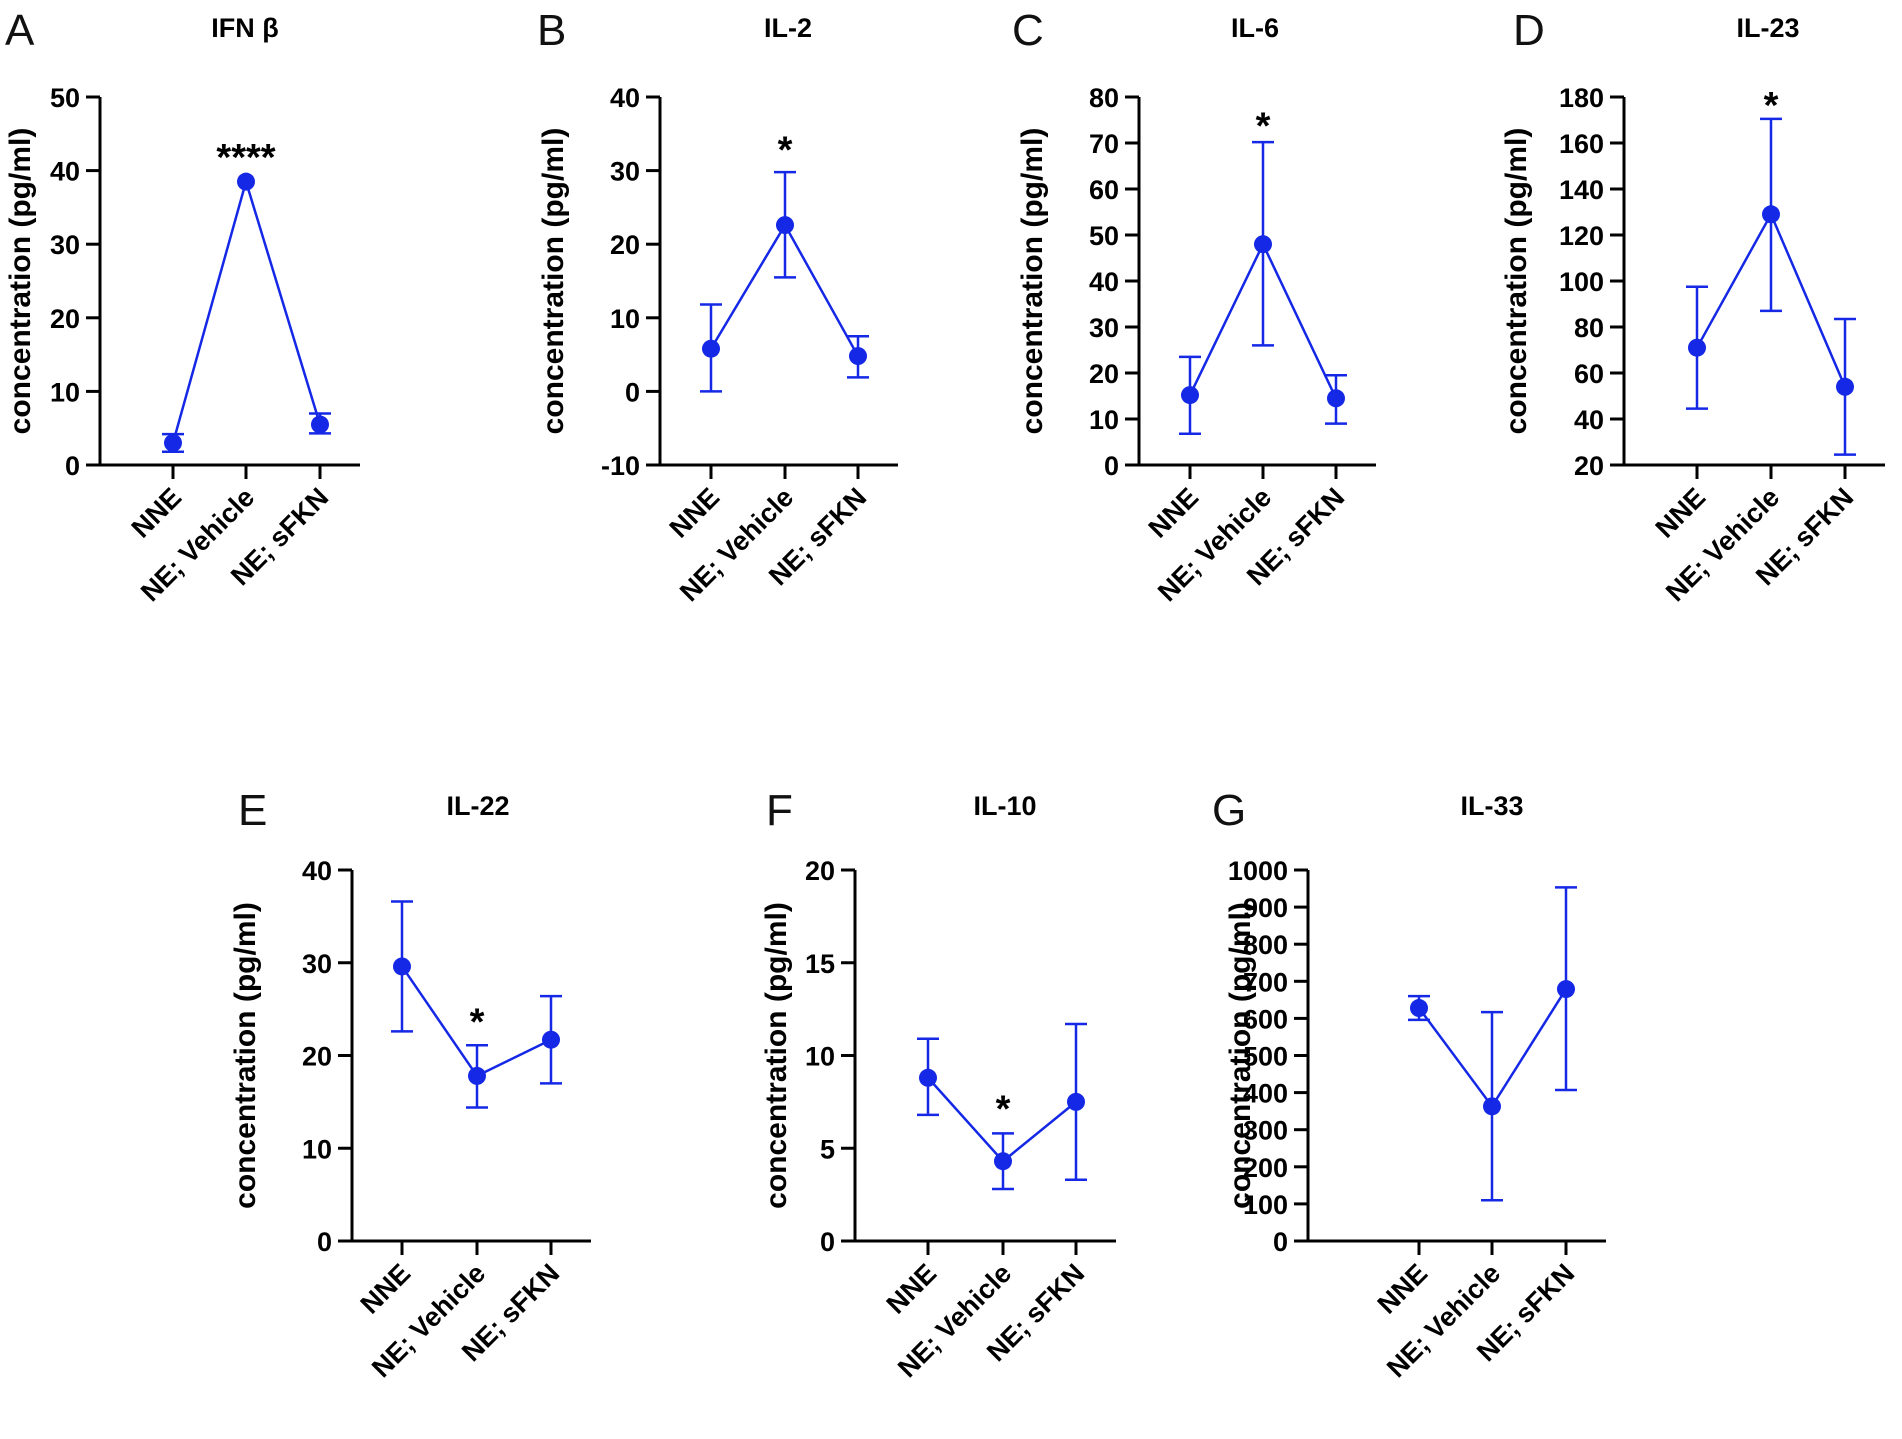  Describe the element at coordinates (1265, 982) in the screenshot. I see `y-tick-label: 700` at that location.